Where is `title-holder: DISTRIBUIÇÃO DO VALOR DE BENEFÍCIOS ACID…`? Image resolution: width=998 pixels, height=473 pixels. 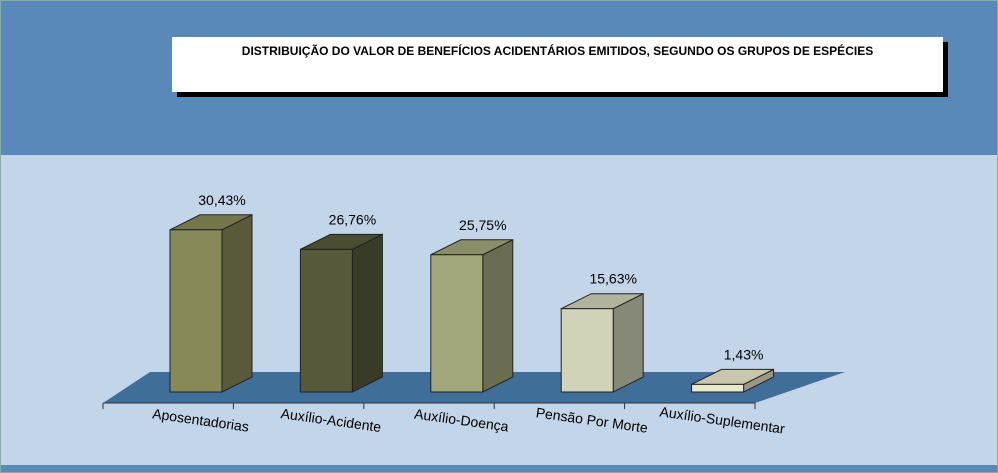
title-holder: DISTRIBUIÇÃO DO VALOR DE BENEFÍCIOS ACID… is located at coordinates (557, 51).